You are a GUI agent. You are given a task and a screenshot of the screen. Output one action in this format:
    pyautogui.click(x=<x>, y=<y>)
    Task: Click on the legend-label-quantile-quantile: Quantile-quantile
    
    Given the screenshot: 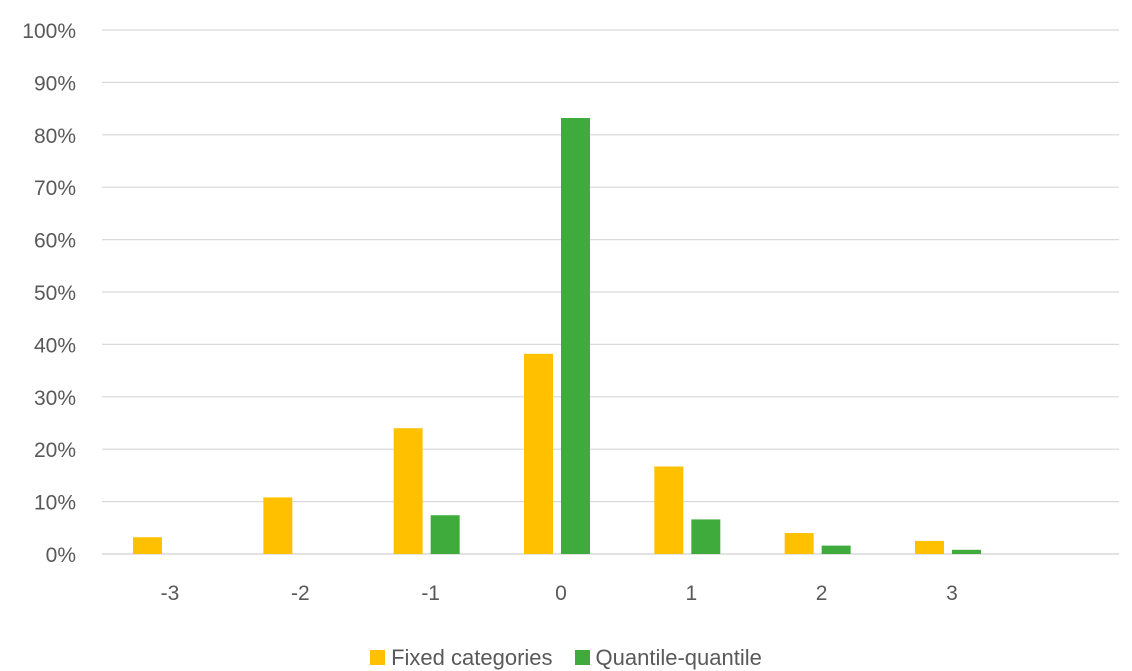 What is the action you would take?
    pyautogui.click(x=678, y=657)
    